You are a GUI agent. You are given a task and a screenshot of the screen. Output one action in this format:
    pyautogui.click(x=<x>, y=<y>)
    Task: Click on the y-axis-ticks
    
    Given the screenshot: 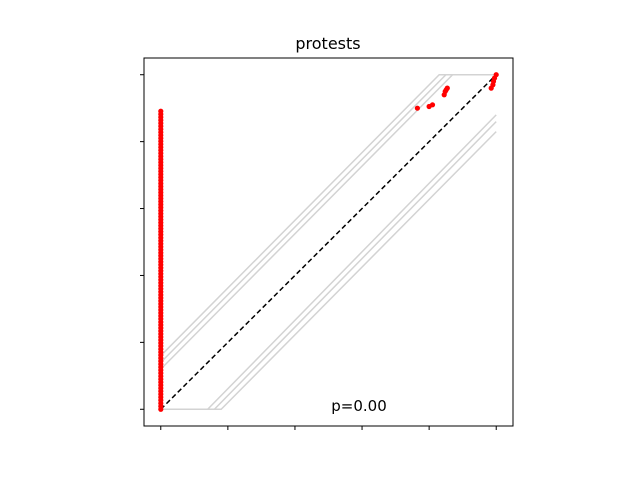 What is the action you would take?
    pyautogui.click(x=142, y=242)
    